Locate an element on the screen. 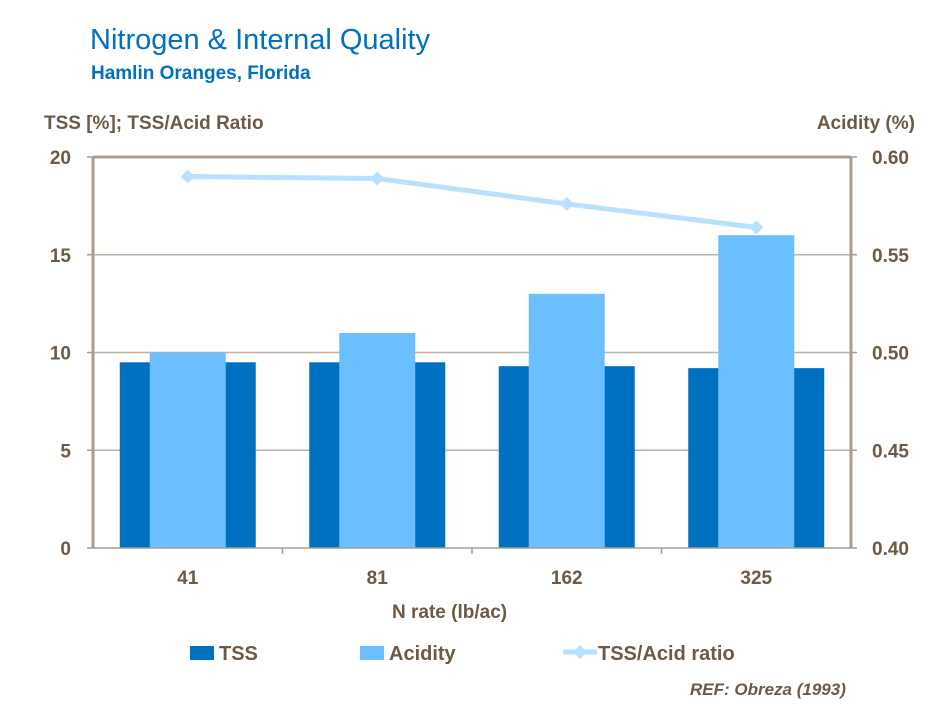 Image resolution: width=943 pixels, height=709 pixels. chart-title: Nitrogen & Internal Quality is located at coordinates (260, 40).